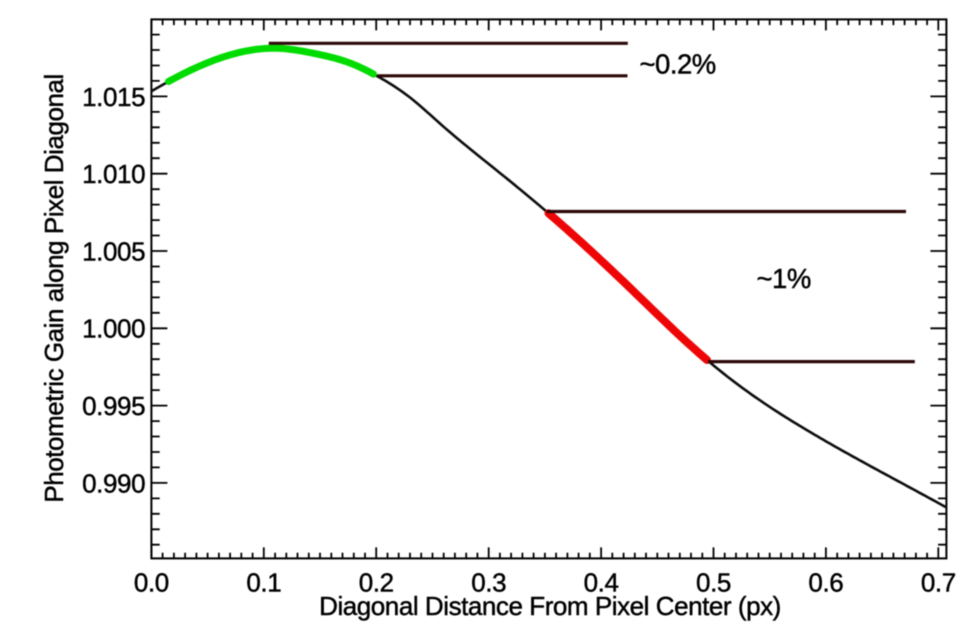 The height and width of the screenshot is (632, 960). Describe the element at coordinates (54, 288) in the screenshot. I see `svg-text:Photometric Gain along Pixel D: Photometric Gain along Pixel Diagonal` at that location.